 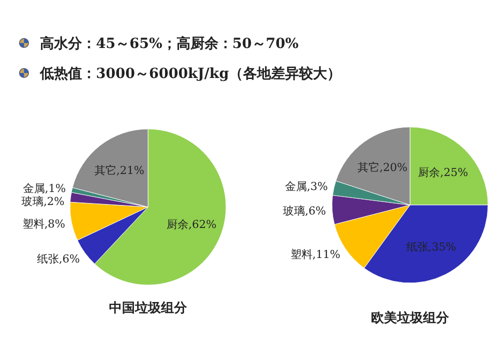 What do you see at coordinates (431, 247) in the screenshot?
I see `slice-label: 纸张,35%` at bounding box center [431, 247].